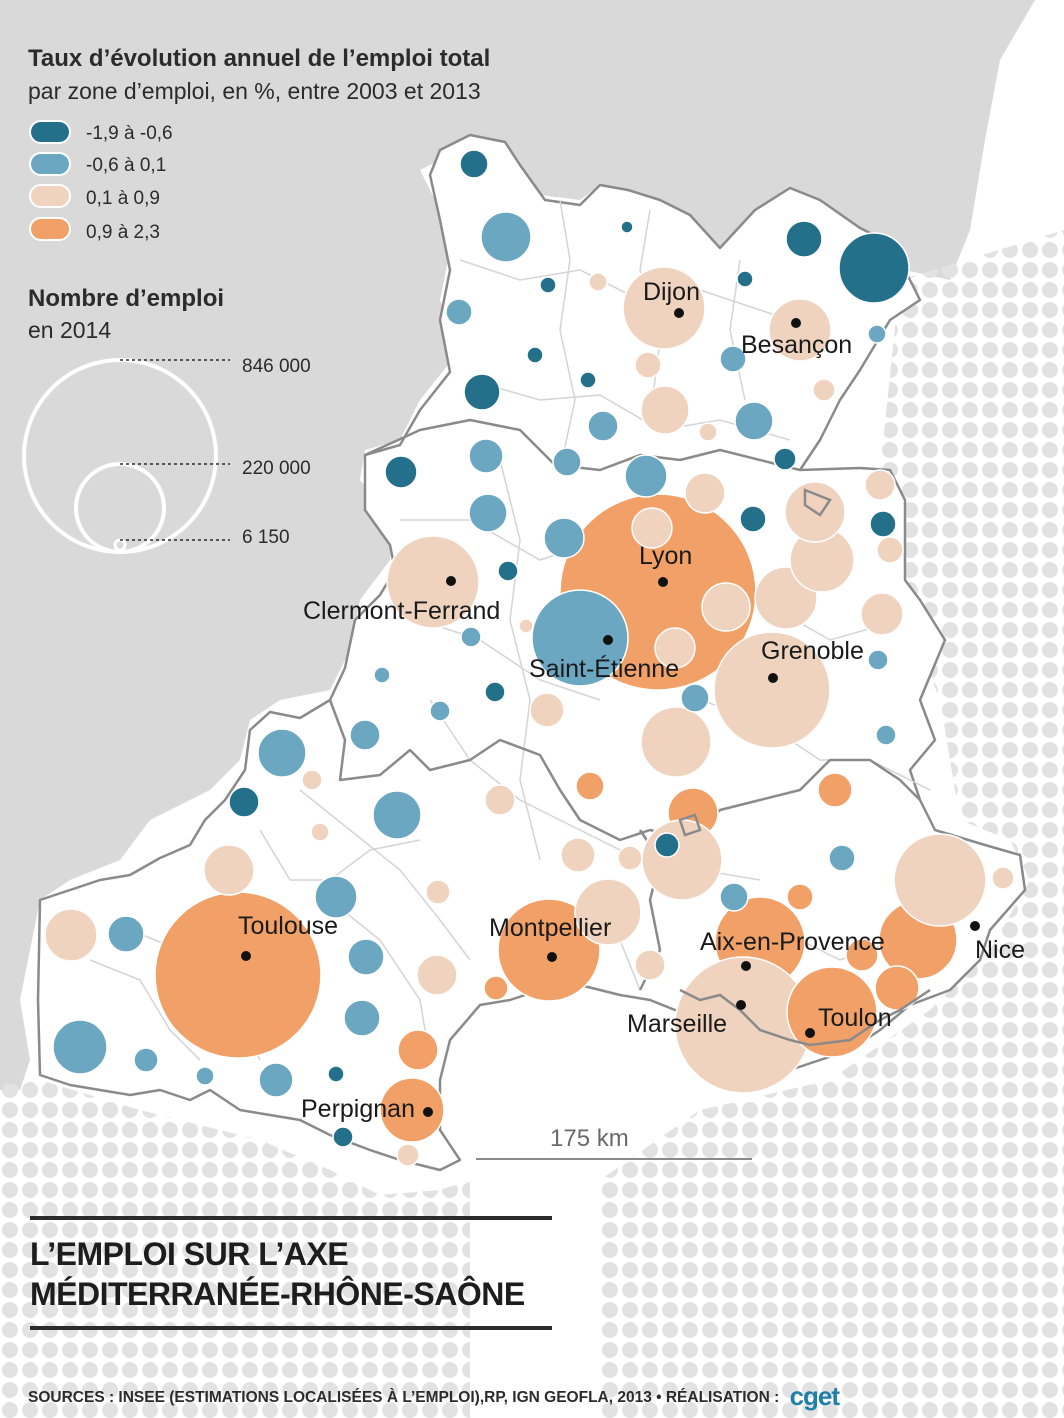 The height and width of the screenshot is (1418, 1064). What do you see at coordinates (451, 581) in the screenshot?
I see `city-dot-clermont` at bounding box center [451, 581].